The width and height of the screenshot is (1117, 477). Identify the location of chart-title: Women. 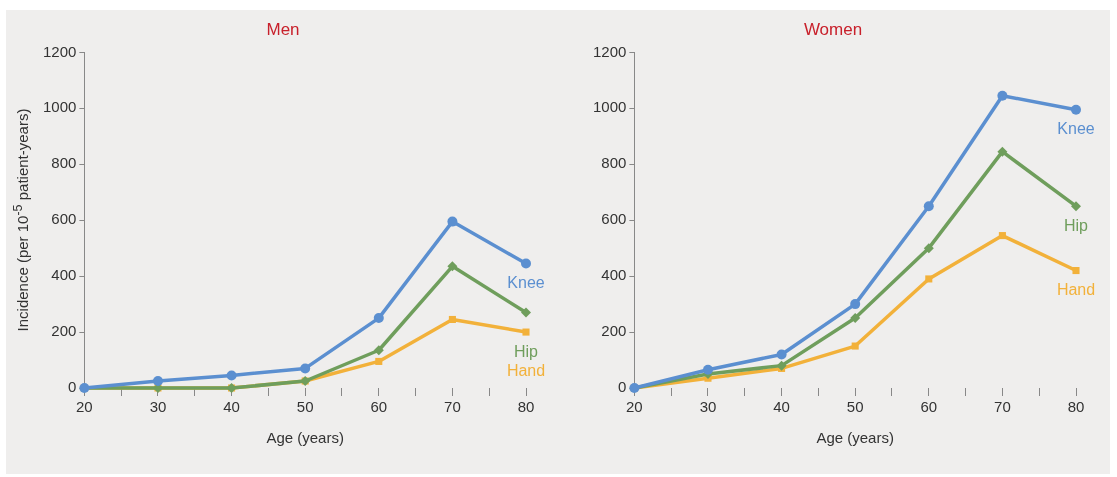
(833, 29).